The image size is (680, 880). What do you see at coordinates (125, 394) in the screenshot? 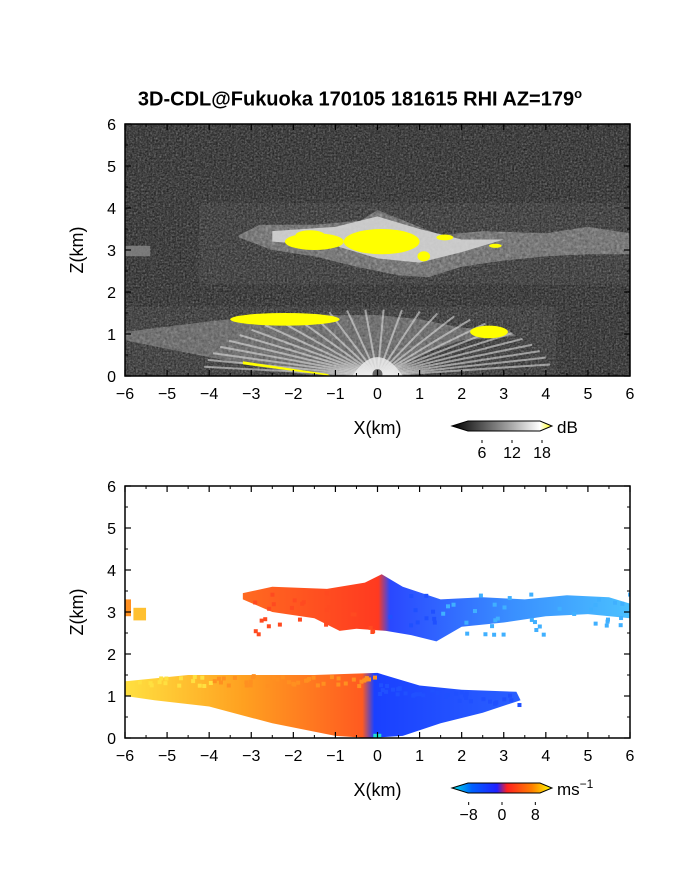
I see `x-tick-label: −6` at bounding box center [125, 394].